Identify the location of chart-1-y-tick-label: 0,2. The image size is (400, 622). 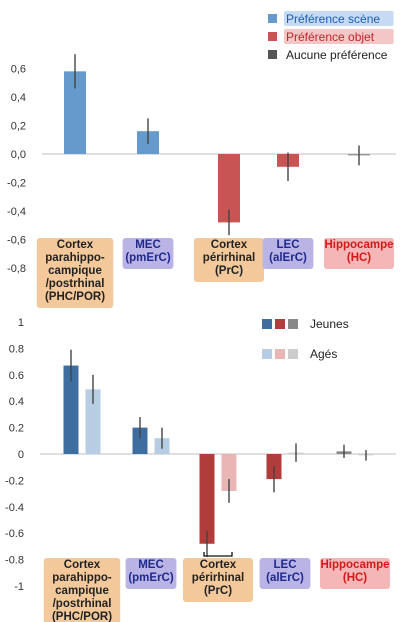
(18, 127).